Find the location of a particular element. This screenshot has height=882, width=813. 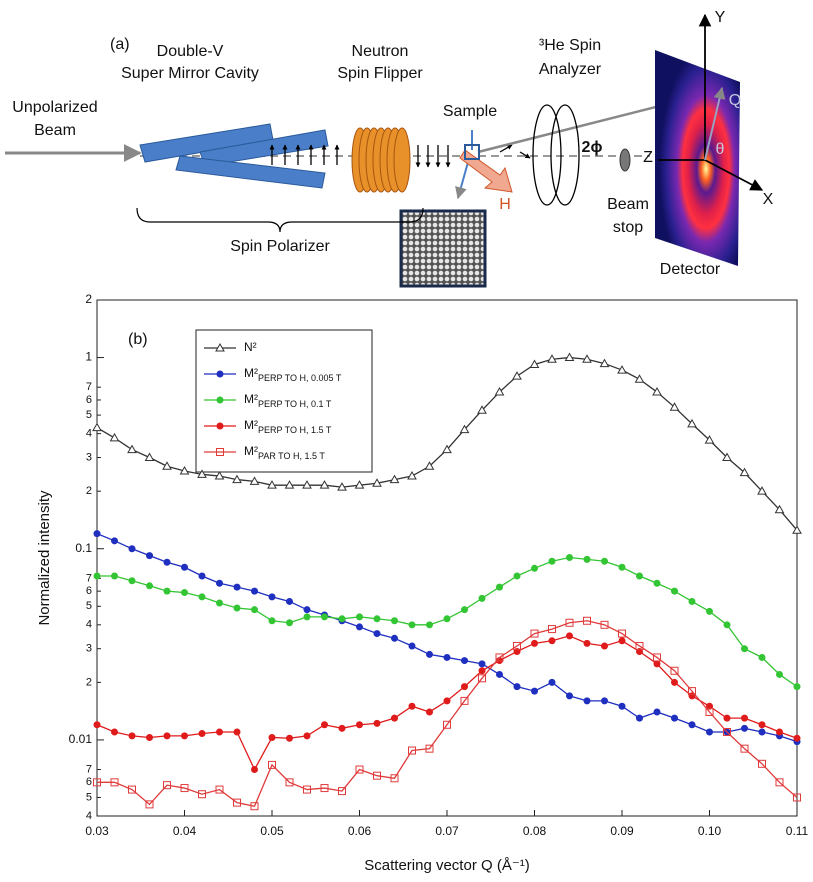

panel-label: (a) is located at coordinates (120, 44).